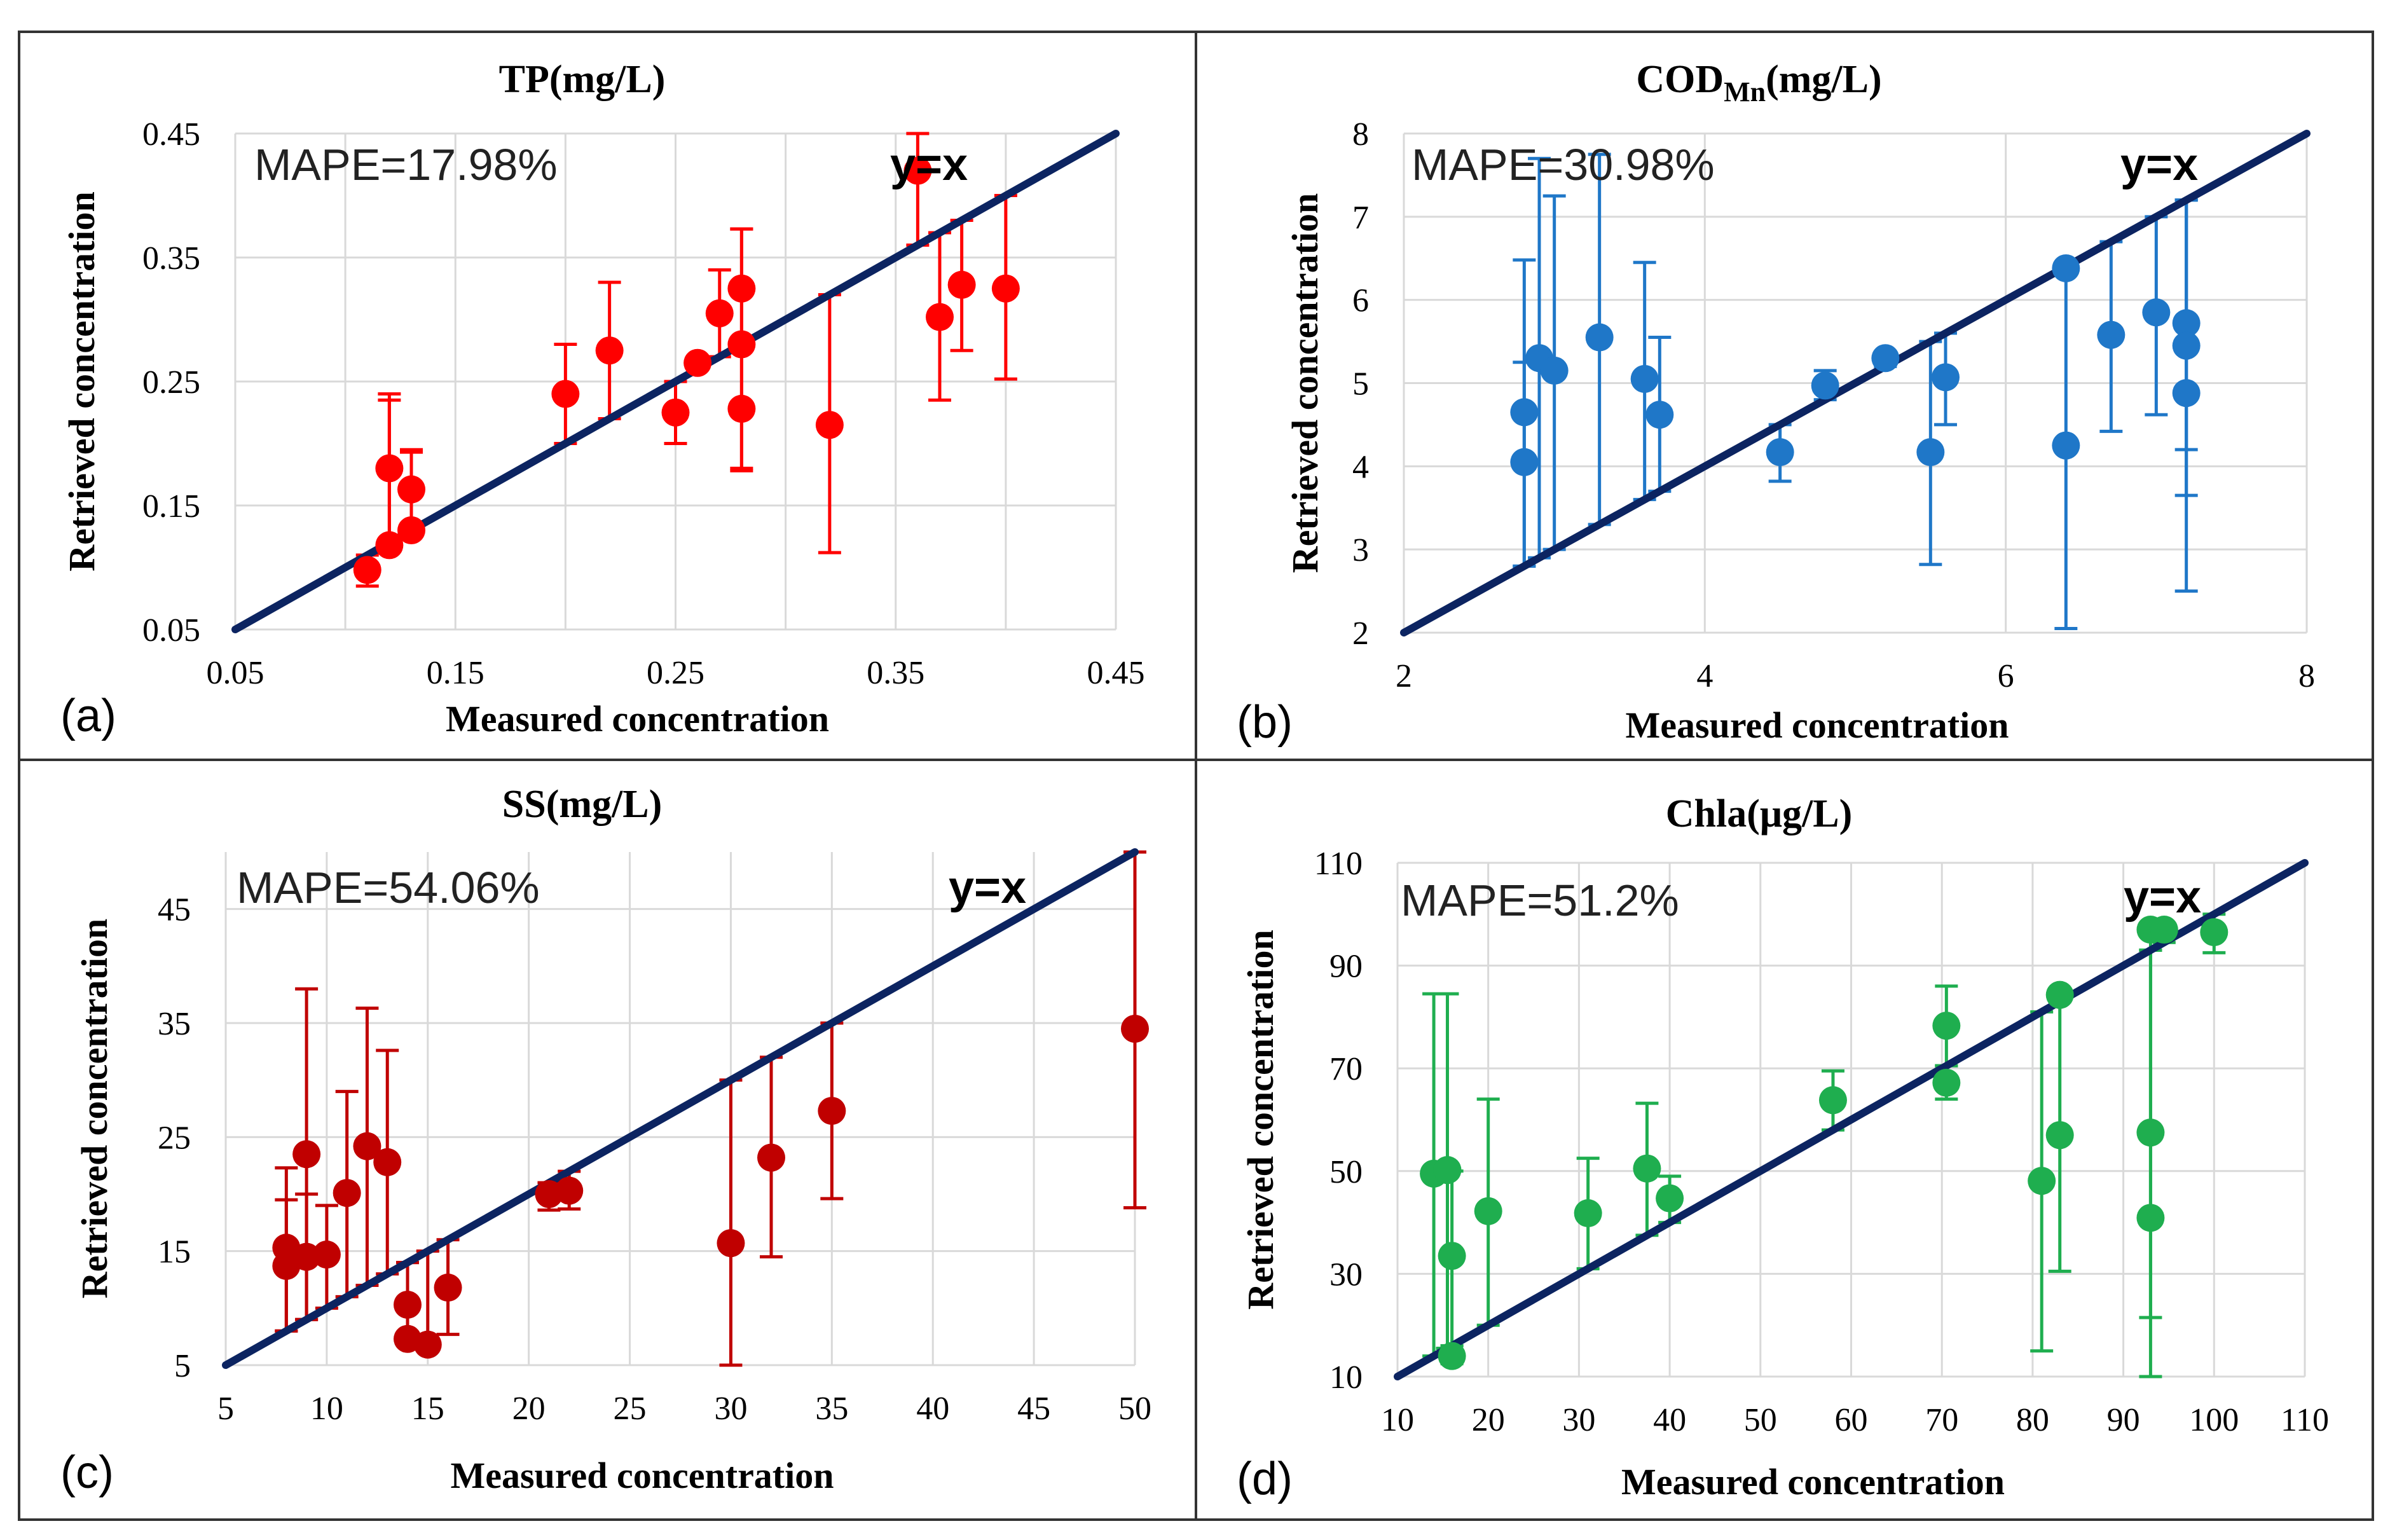  Describe the element at coordinates (235, 673) in the screenshot. I see `x-tick-label: 0.05` at that location.